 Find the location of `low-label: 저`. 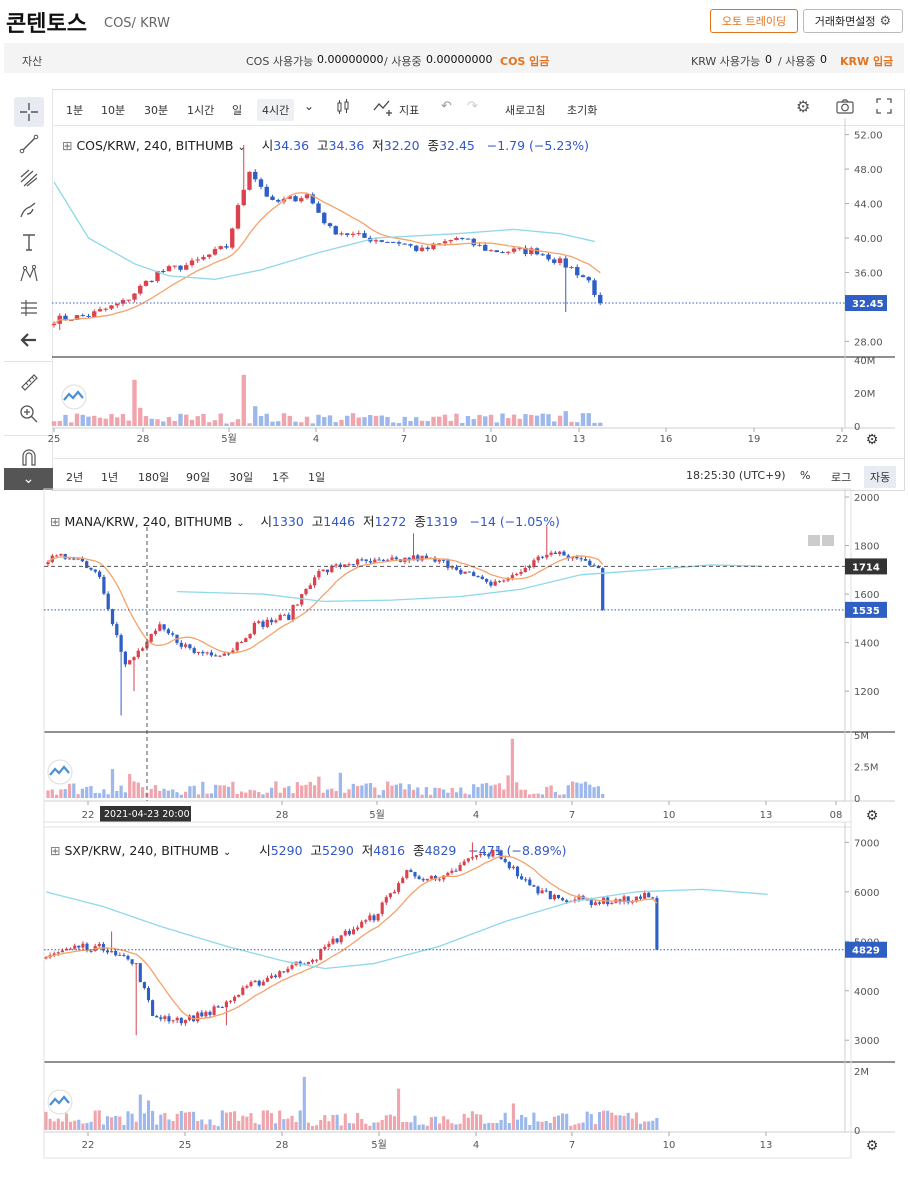

low-label: 저 is located at coordinates (369, 521).